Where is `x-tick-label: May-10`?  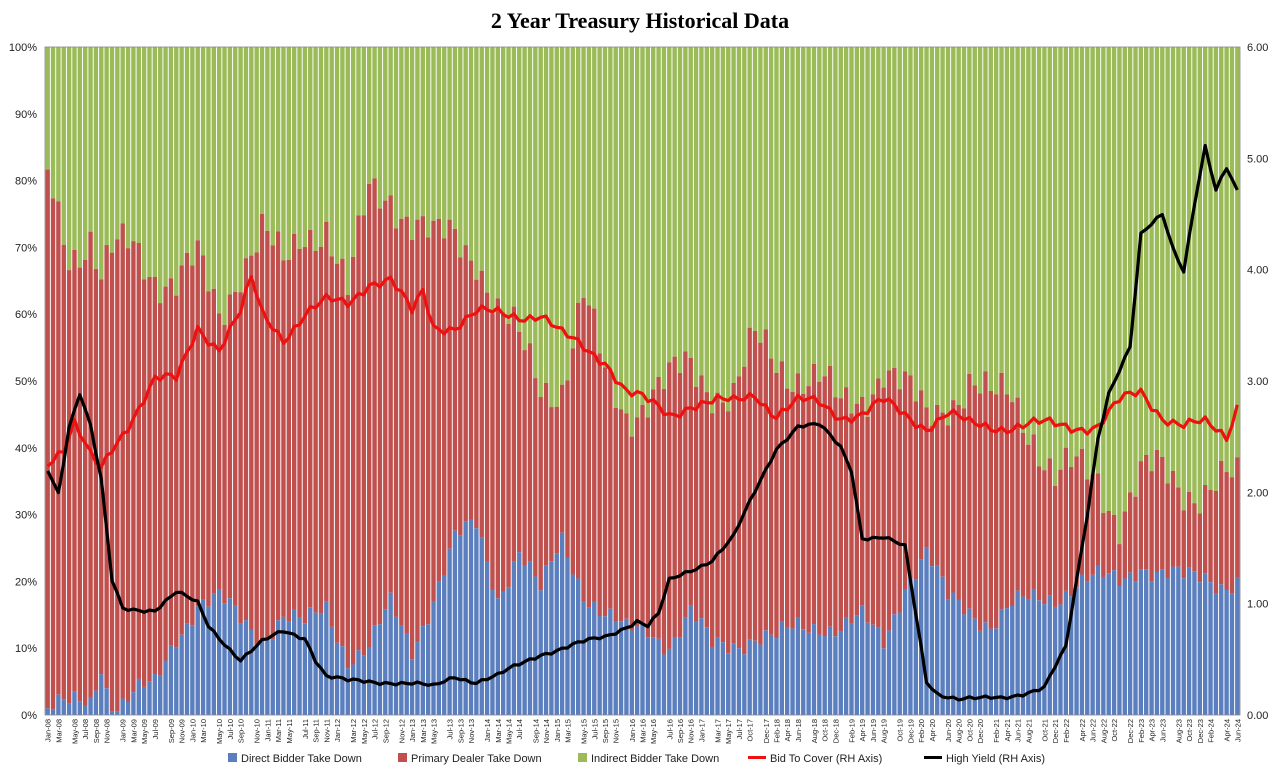 x-tick-label: May-10 is located at coordinates (219, 731).